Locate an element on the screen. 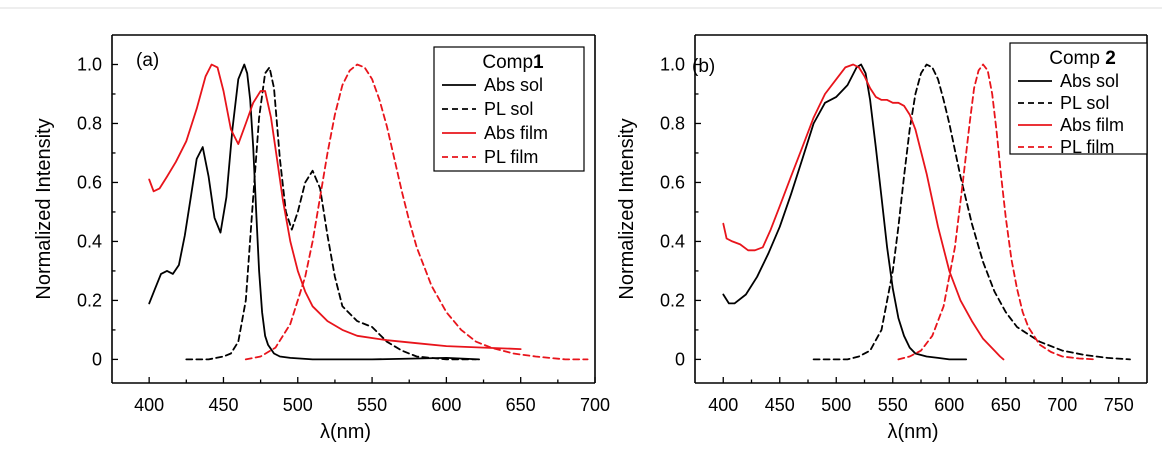  panel-label: (b) is located at coordinates (703, 66).